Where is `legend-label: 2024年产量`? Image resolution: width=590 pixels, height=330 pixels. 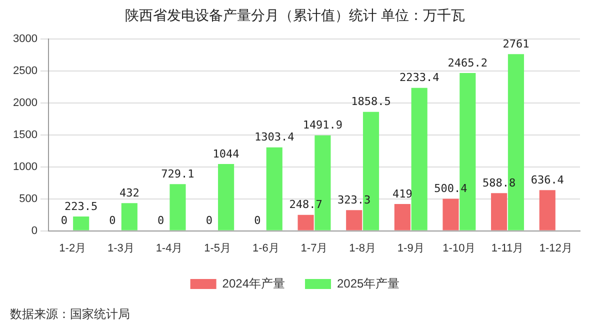 legend-label: 2024年产量 is located at coordinates (254, 283).